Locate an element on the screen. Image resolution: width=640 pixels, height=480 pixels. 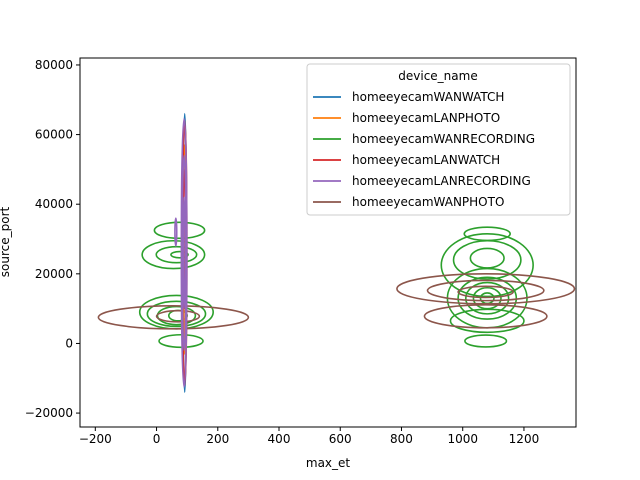
x-tick-label: 1000 is located at coordinates (462, 439).